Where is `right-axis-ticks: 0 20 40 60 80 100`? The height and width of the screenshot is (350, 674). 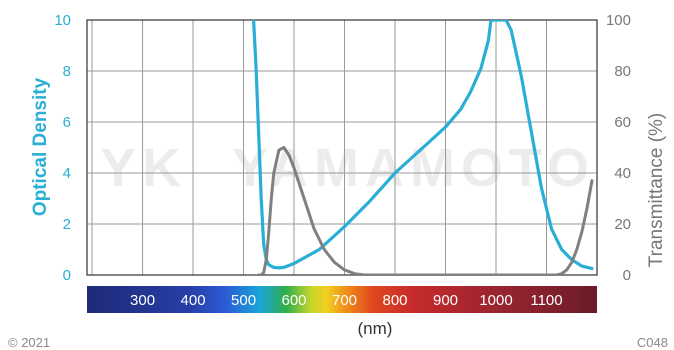 right-axis-ticks: 0 20 40 60 80 100 is located at coordinates (618, 148).